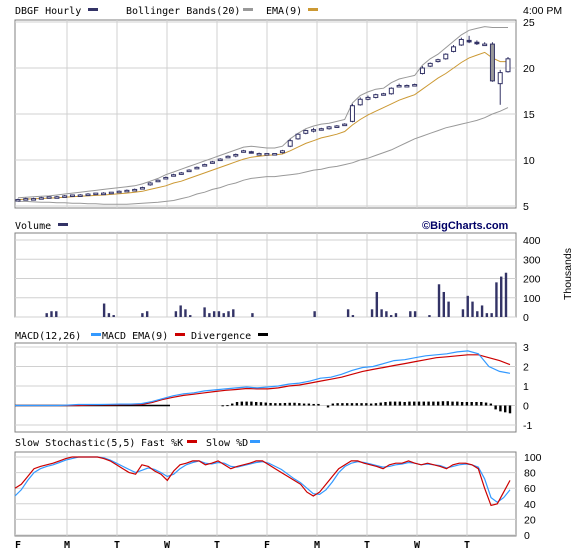 Image resolution: width=579 pixels, height=553 pixels. Describe the element at coordinates (526, 207) in the screenshot. I see `price-ytick-label: 5` at that location.